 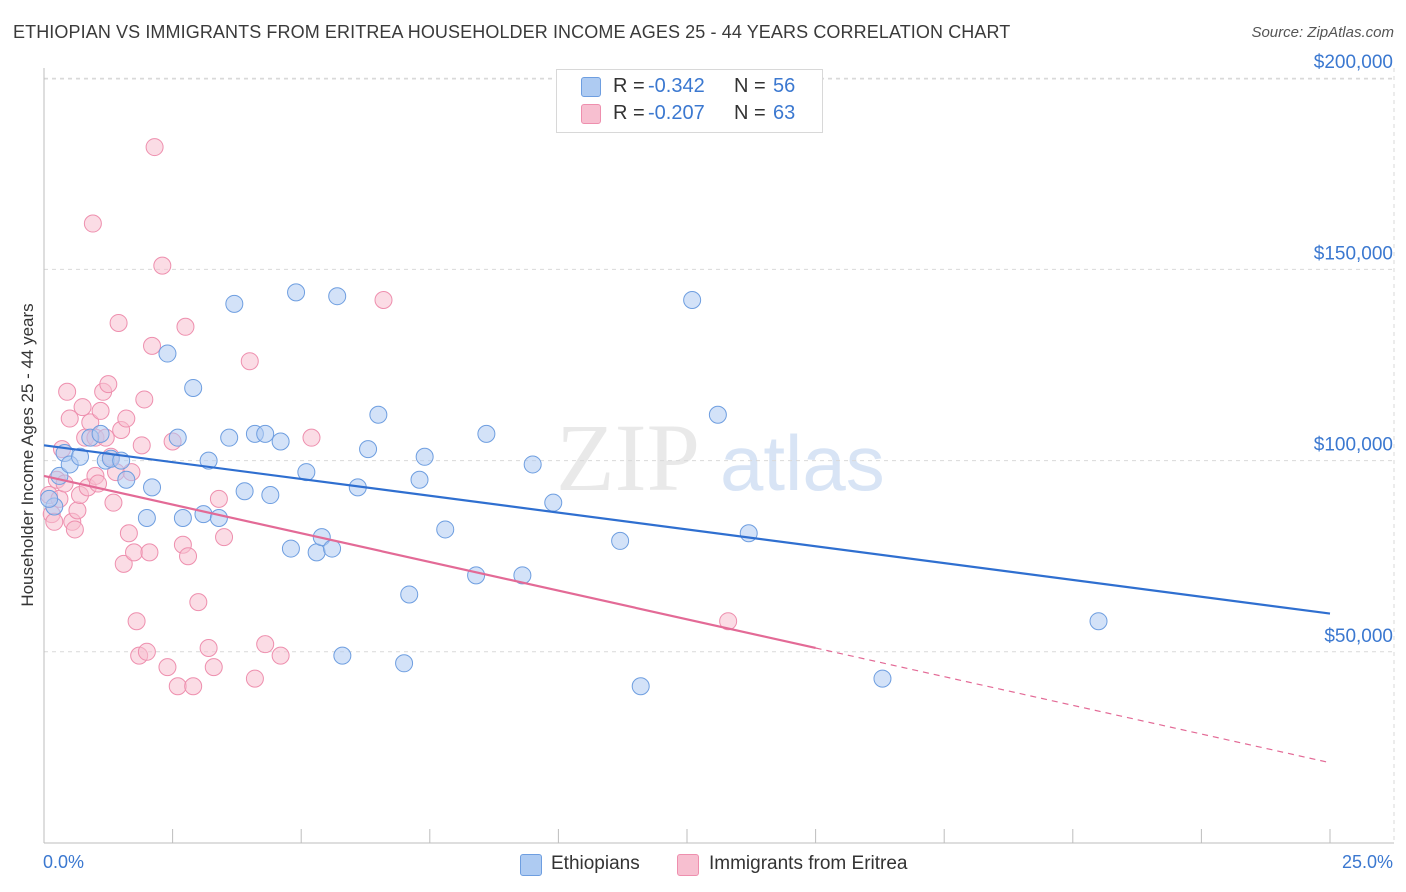 I want to click on y-tick-label: $150,000, so click(x=1353, y=253).